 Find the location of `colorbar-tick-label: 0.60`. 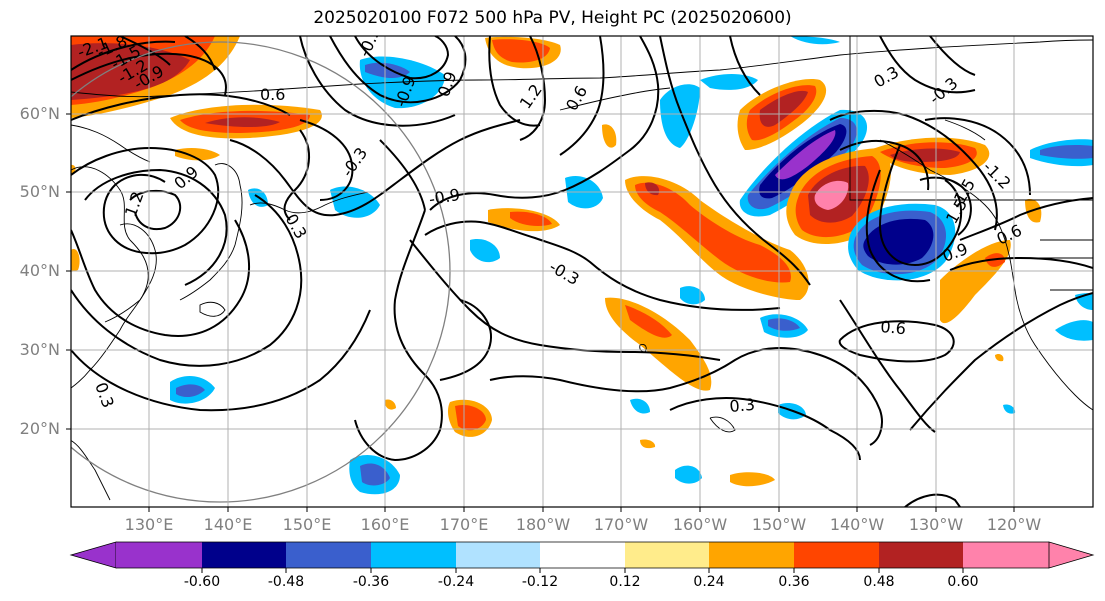

colorbar-tick-label: 0.60 is located at coordinates (963, 582).